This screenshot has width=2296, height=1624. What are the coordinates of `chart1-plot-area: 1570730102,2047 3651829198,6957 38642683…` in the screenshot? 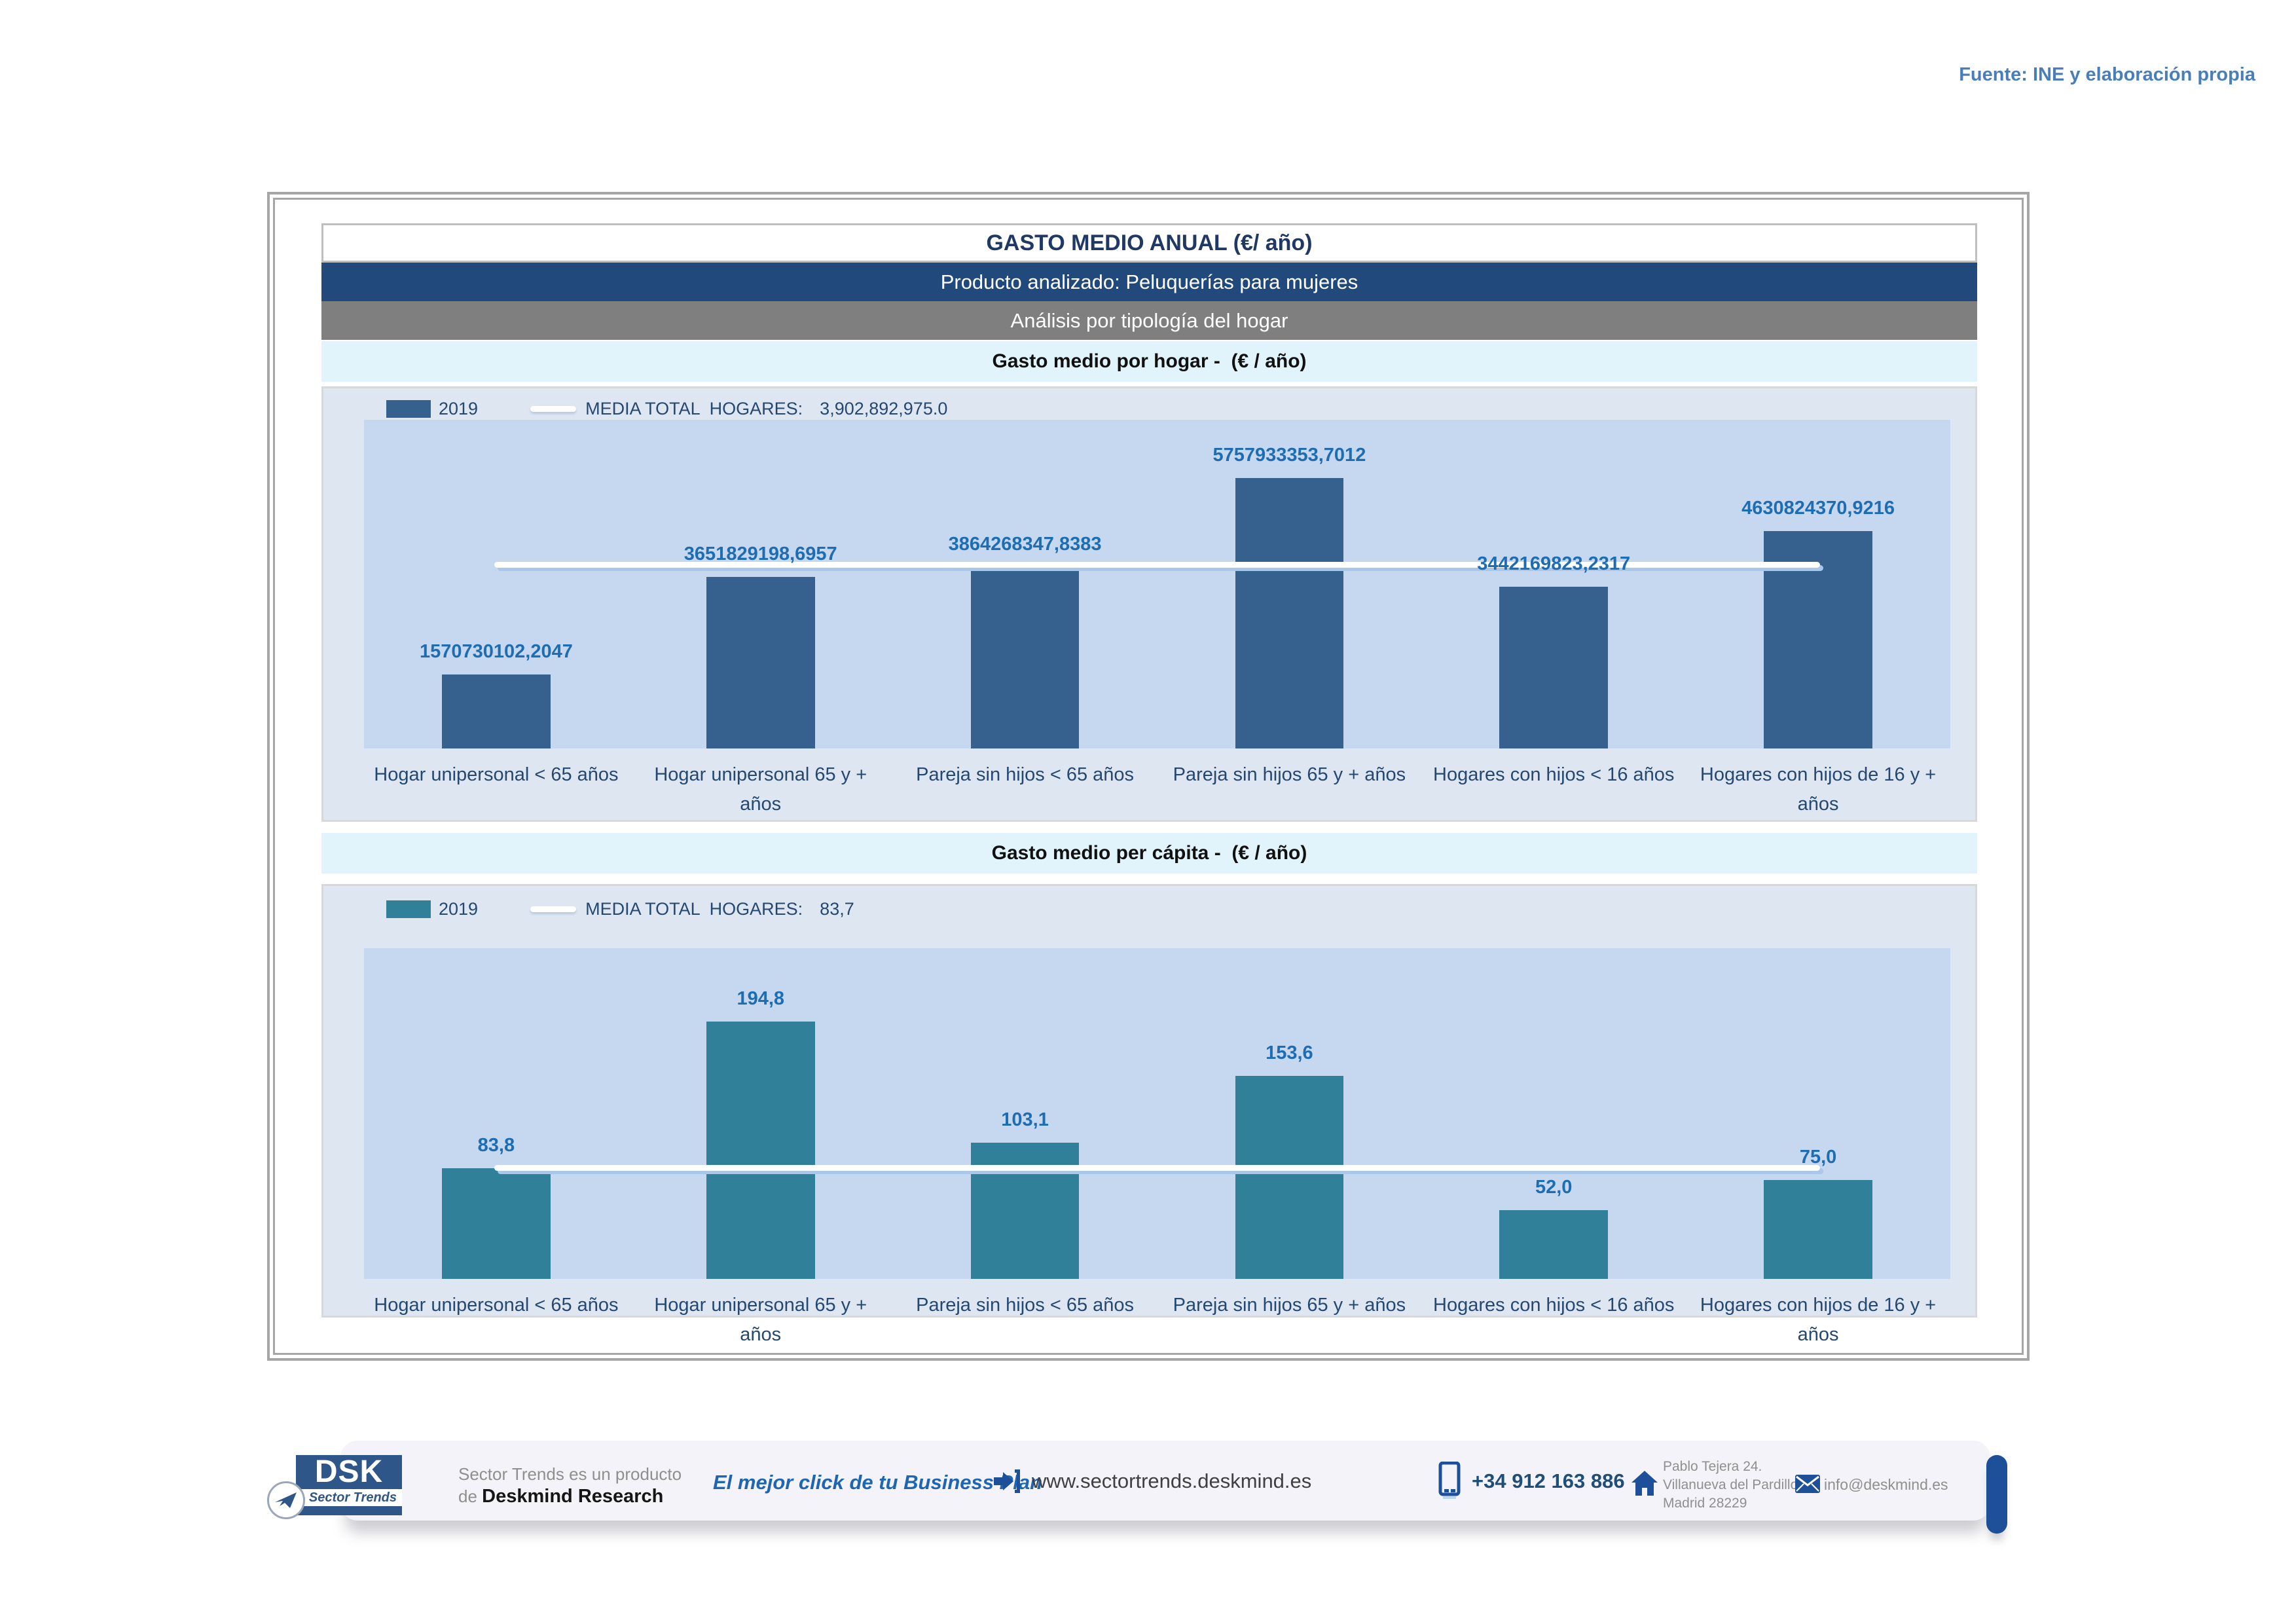 It's located at (1157, 584).